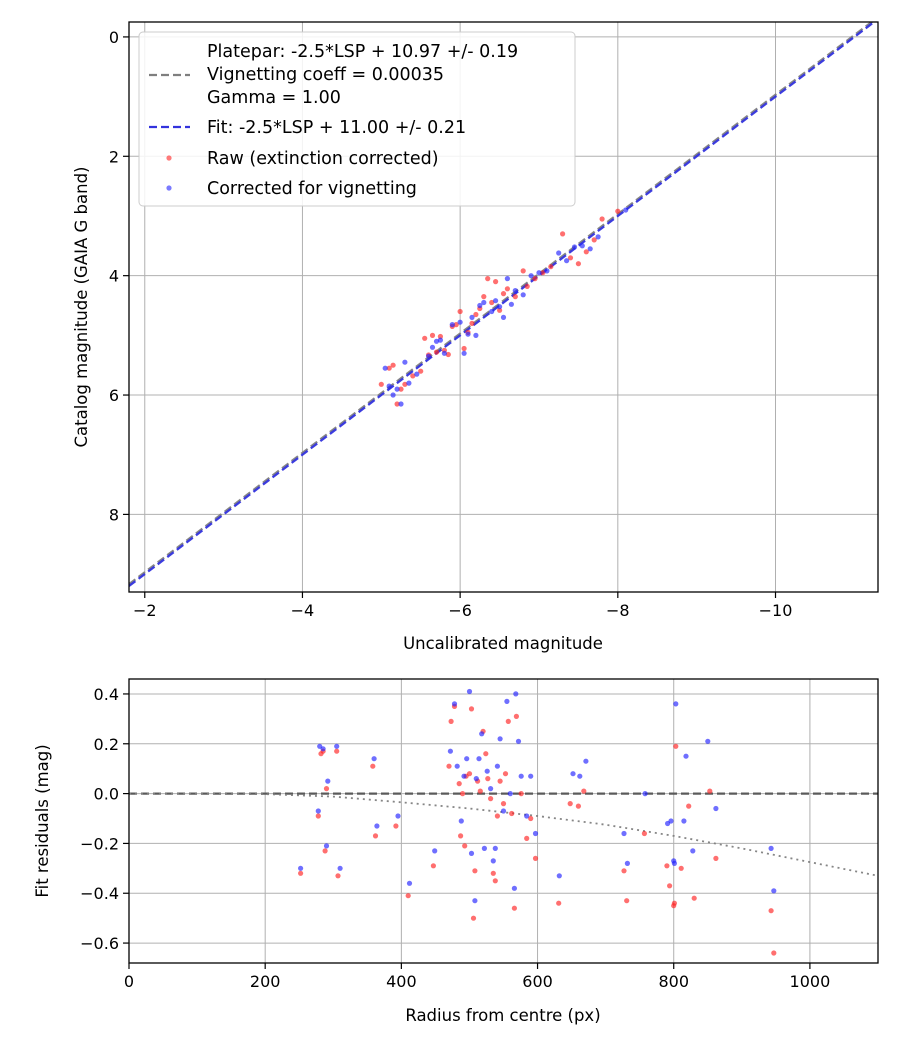 The image size is (900, 1050). Describe the element at coordinates (169, 158) in the screenshot. I see `legend-raw-marker` at that location.